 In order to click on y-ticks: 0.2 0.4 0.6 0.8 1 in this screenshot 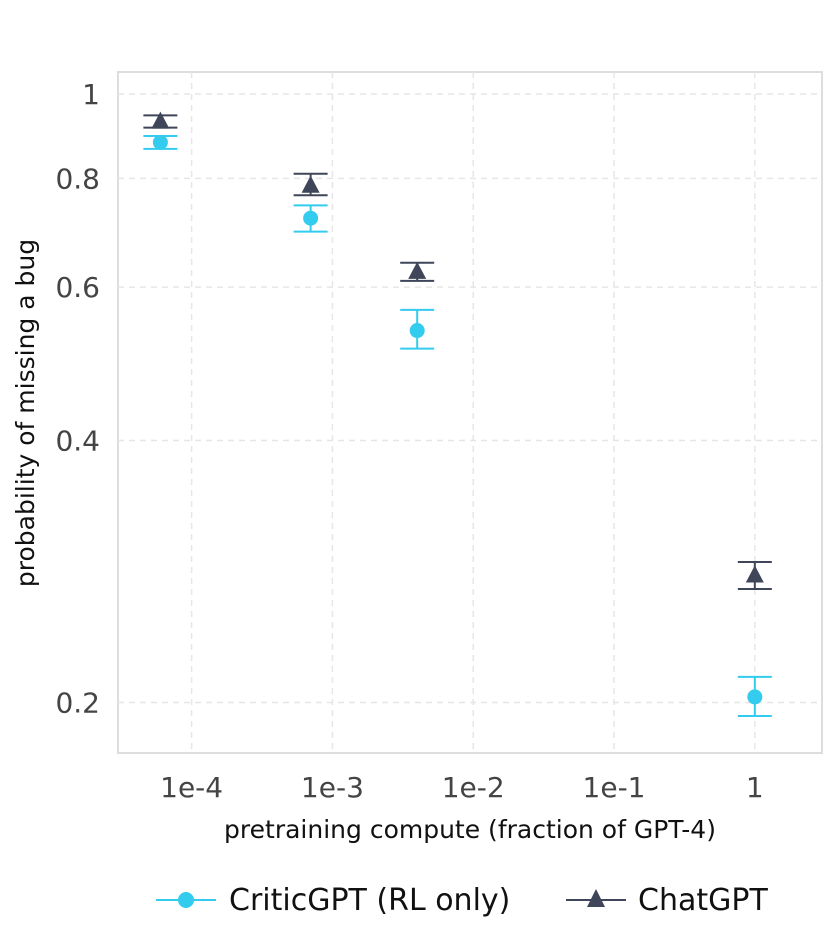, I will do `click(77, 398)`.